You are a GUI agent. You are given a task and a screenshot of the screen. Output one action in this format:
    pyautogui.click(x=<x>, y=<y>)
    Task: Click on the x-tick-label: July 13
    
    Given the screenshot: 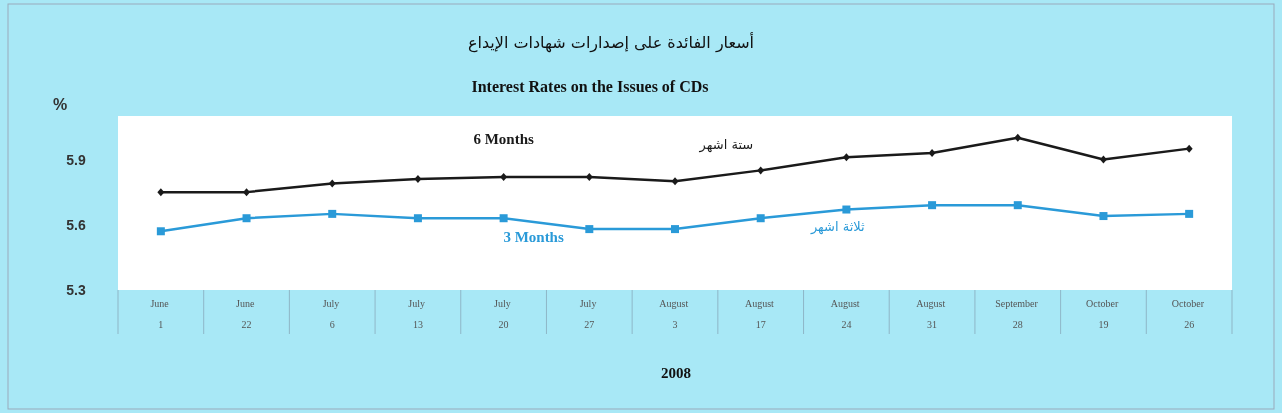 What is the action you would take?
    pyautogui.click(x=418, y=314)
    